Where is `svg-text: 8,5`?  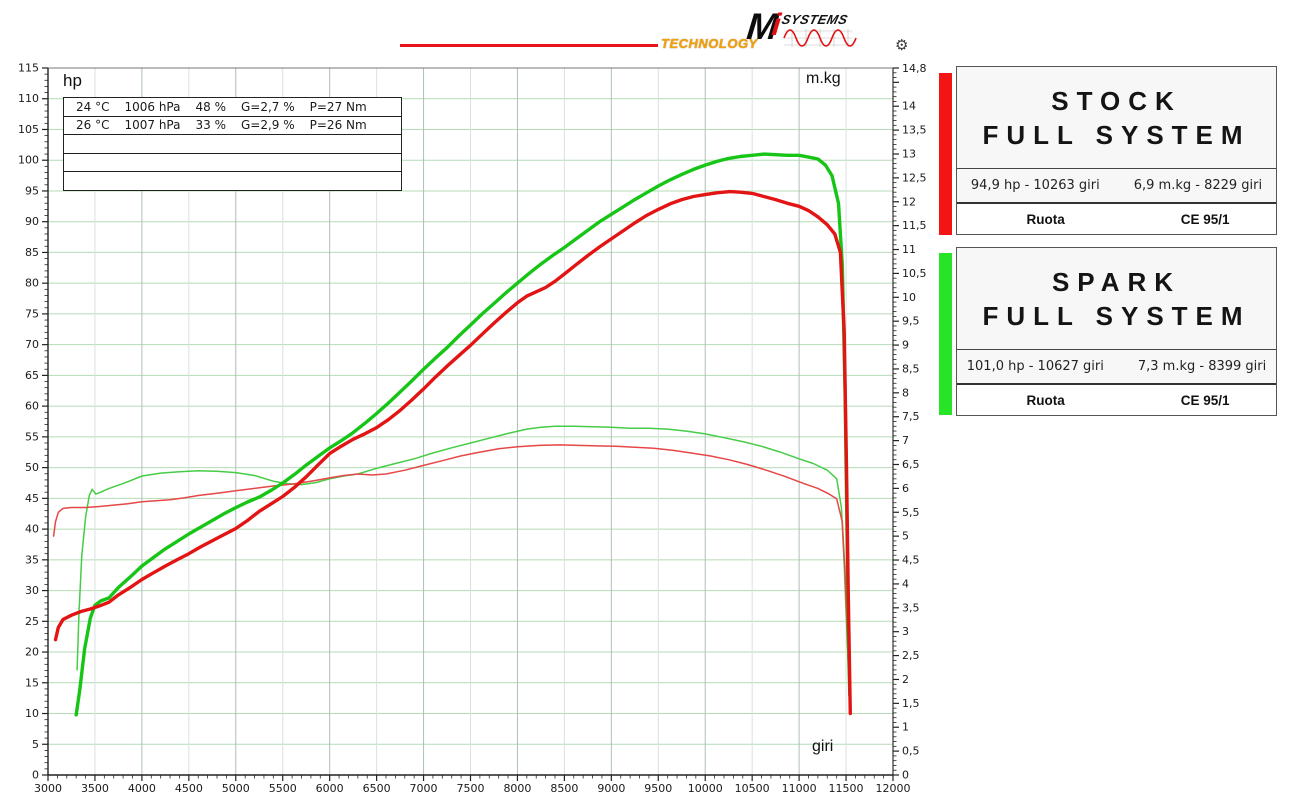
svg-text: 8,5 is located at coordinates (911, 368).